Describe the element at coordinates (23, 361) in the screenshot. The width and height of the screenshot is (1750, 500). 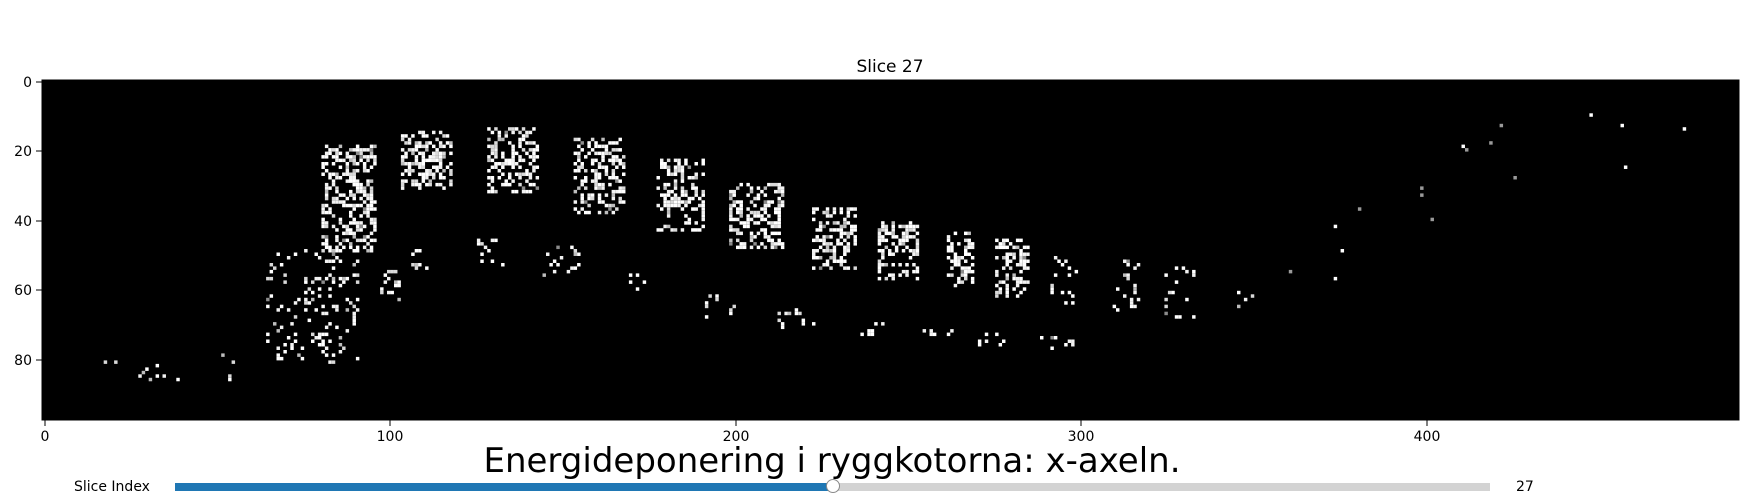
I see `y-tick-label: 80` at that location.